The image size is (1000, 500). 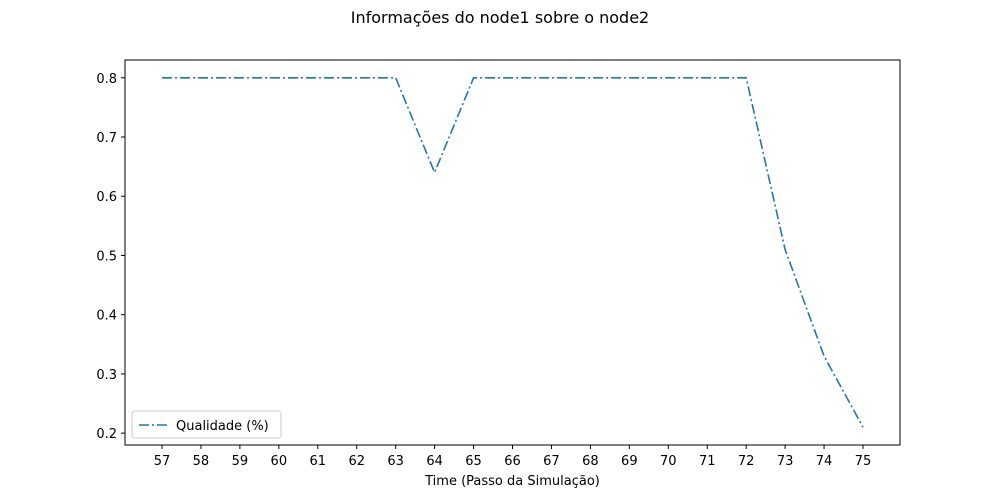 I want to click on x-axis-label: Time (Passo da Simulação), so click(x=512, y=481).